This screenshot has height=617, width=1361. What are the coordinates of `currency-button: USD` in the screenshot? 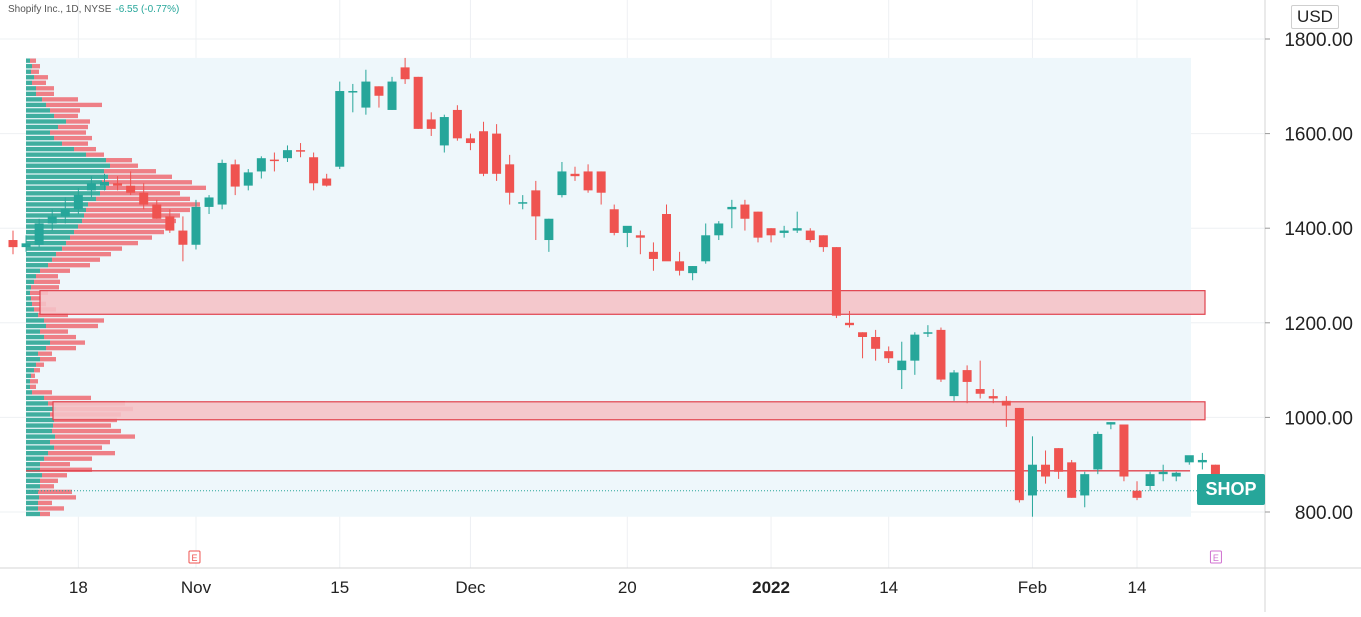 It's located at (1315, 17).